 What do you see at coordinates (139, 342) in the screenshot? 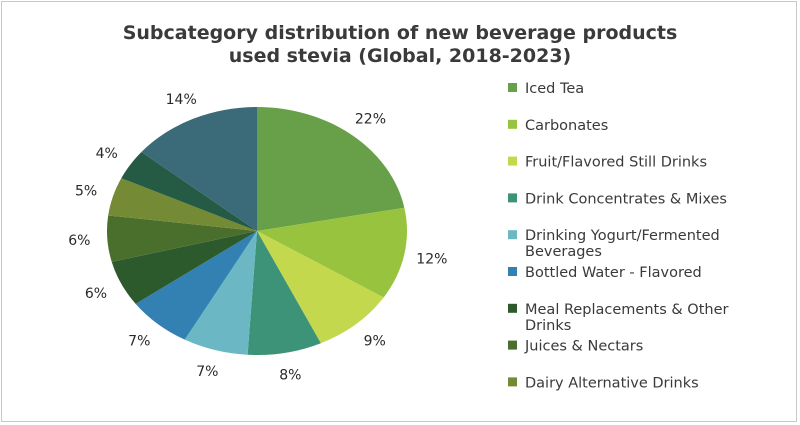
I see `slice-label-5: 7%` at bounding box center [139, 342].